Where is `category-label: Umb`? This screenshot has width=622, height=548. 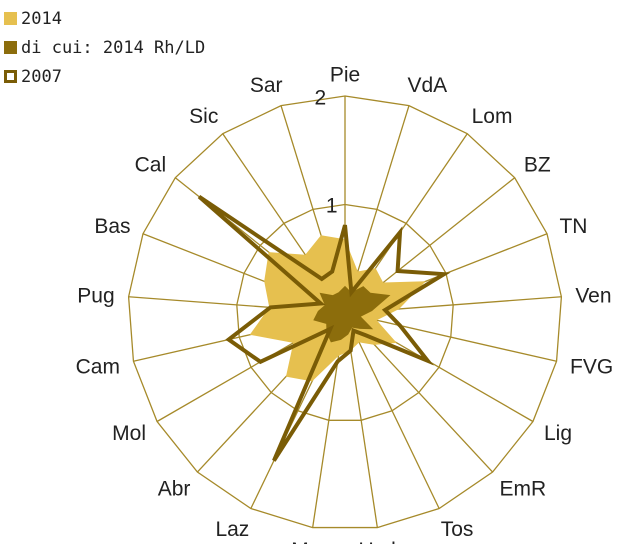 category-label: Umb is located at coordinates (380, 541).